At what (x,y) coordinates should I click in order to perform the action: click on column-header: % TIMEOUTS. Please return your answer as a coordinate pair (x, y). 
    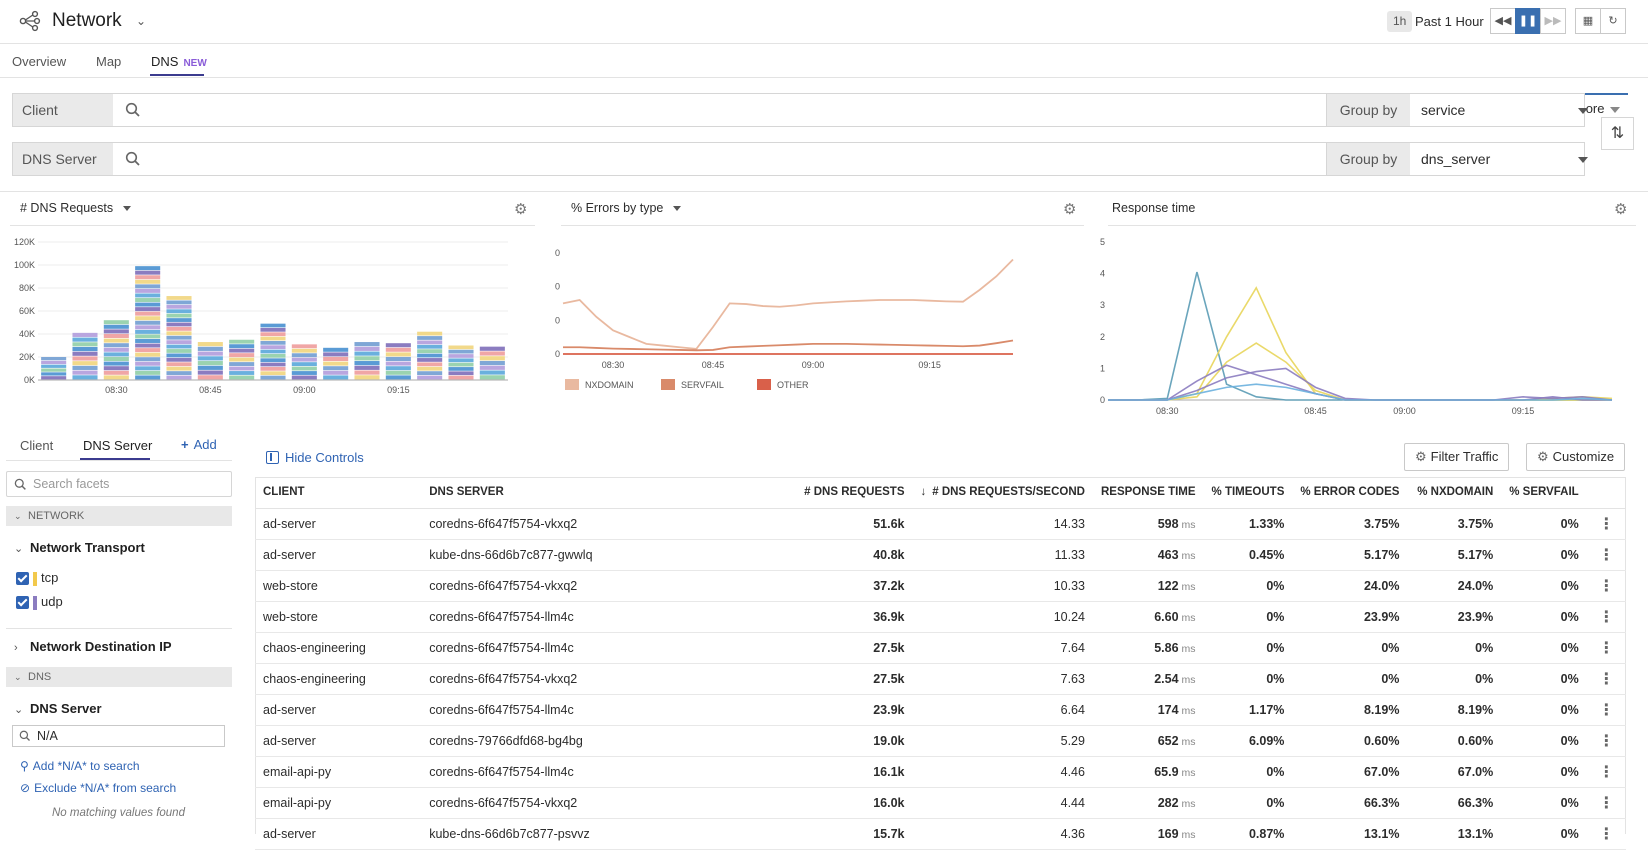
    Looking at the image, I should click on (1248, 493).